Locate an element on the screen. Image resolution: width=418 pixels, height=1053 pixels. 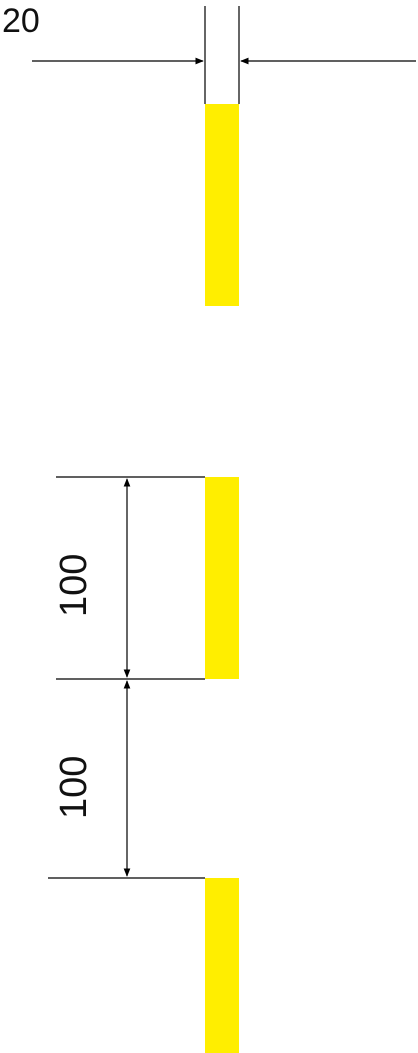
gap-dimension: 100 is located at coordinates (126, 779).